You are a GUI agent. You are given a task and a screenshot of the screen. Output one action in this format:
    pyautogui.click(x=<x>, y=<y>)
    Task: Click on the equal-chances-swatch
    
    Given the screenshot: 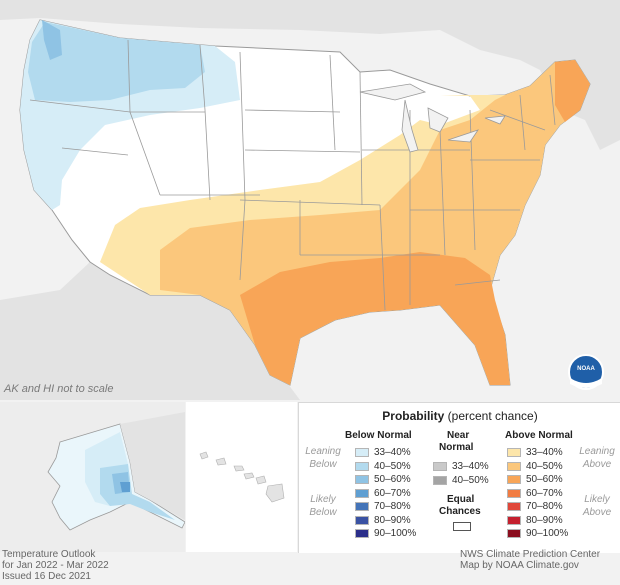 What is the action you would take?
    pyautogui.click(x=462, y=526)
    